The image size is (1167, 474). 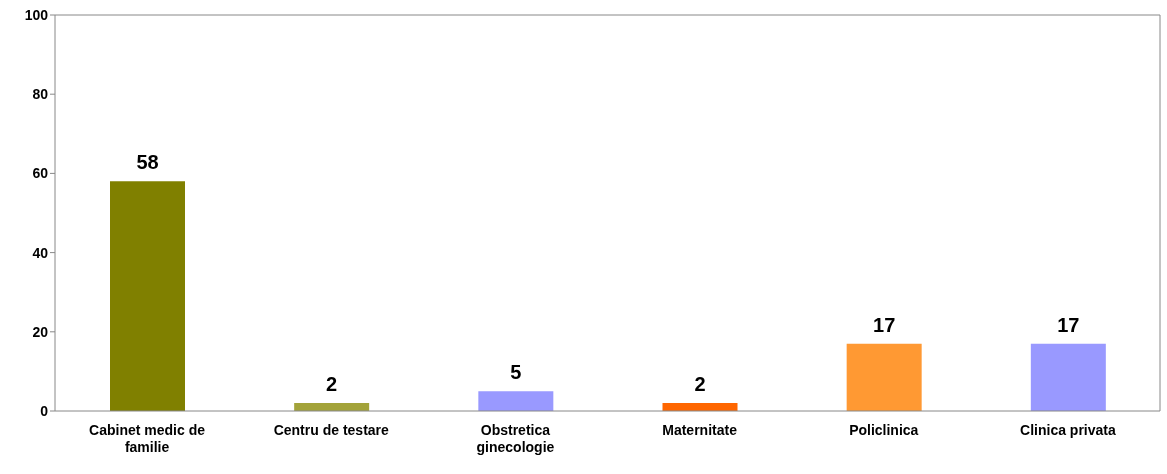 What do you see at coordinates (331, 430) in the screenshot?
I see `x-tick-label: Centru de testare` at bounding box center [331, 430].